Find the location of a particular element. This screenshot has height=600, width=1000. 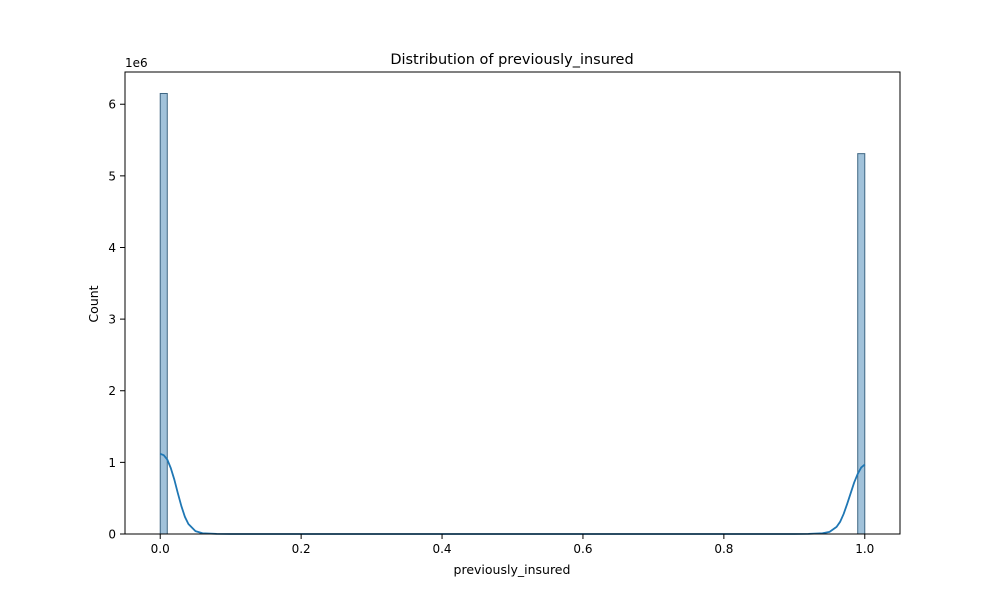

x-tick-label: 1.0 is located at coordinates (864, 549).